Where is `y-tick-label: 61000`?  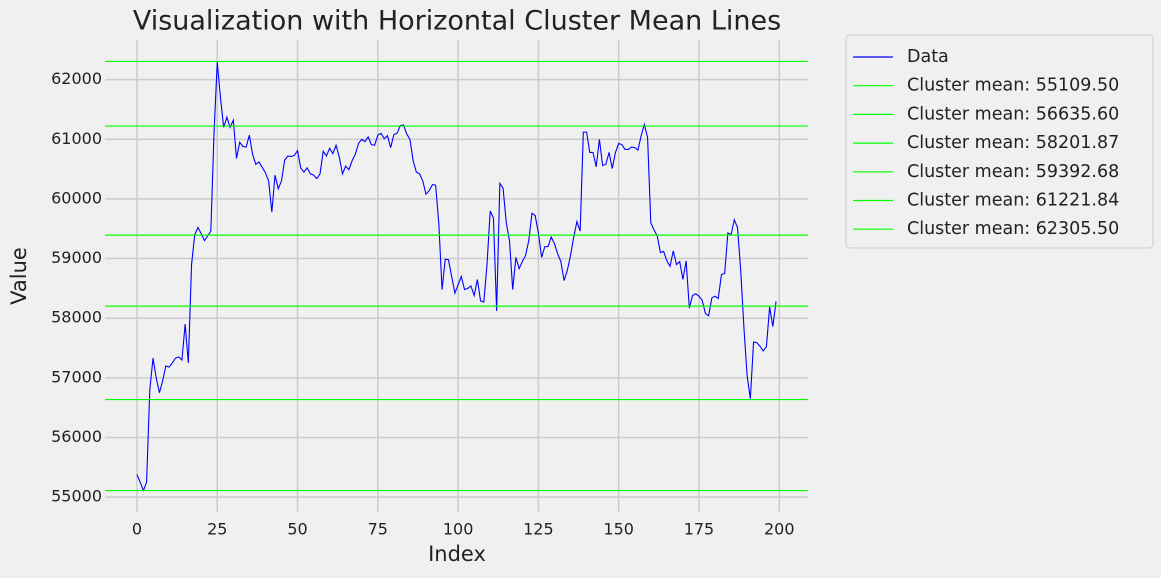
y-tick-label: 61000 is located at coordinates (76, 138).